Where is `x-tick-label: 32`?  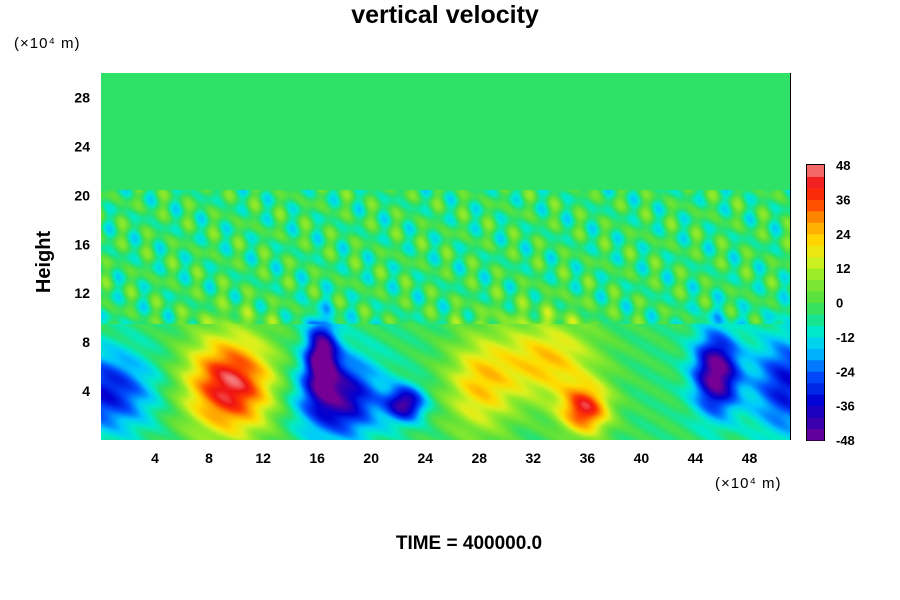 x-tick-label: 32 is located at coordinates (534, 458).